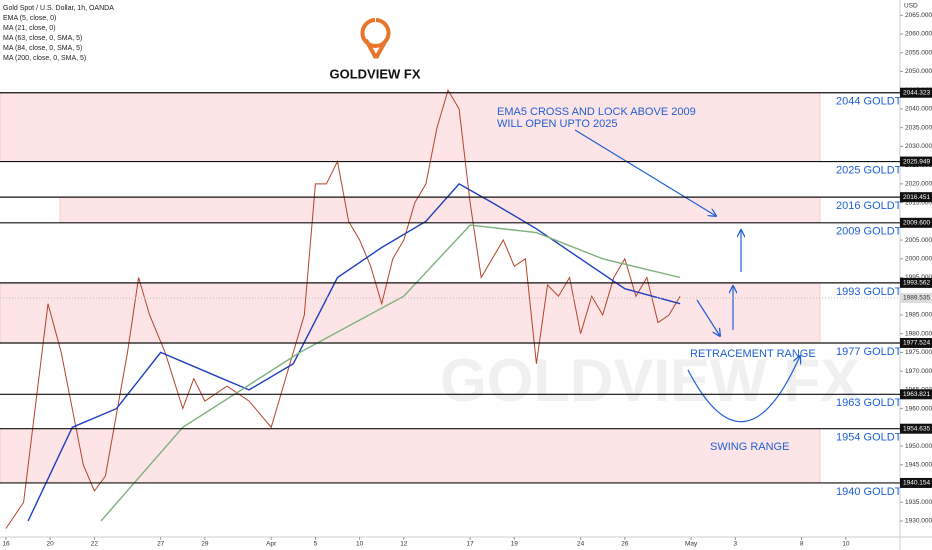  Describe the element at coordinates (876, 206) in the screenshot. I see `level-name: 2016 GOLDTUF` at that location.